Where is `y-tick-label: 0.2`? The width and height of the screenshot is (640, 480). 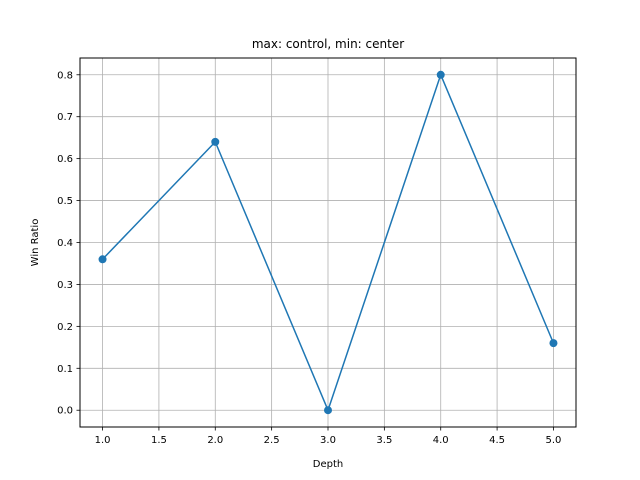 y-tick-label: 0.2 is located at coordinates (65, 327).